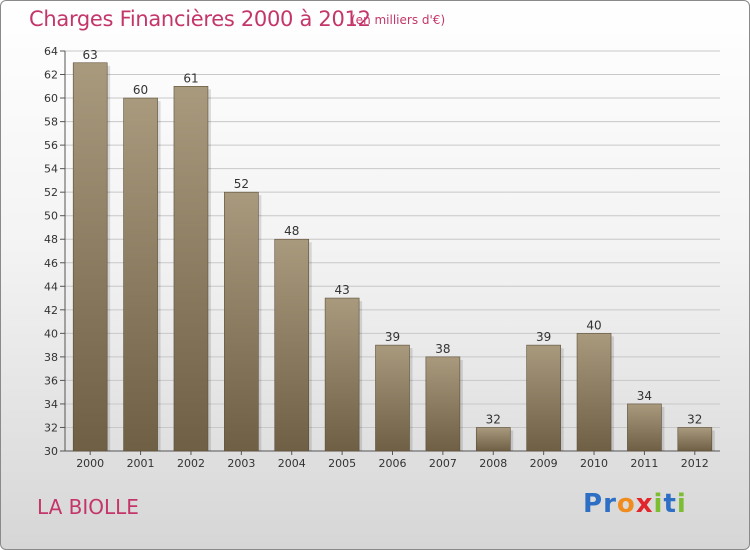 The image size is (750, 550). What do you see at coordinates (51, 357) in the screenshot?
I see `y-tick-label: 38` at bounding box center [51, 357].